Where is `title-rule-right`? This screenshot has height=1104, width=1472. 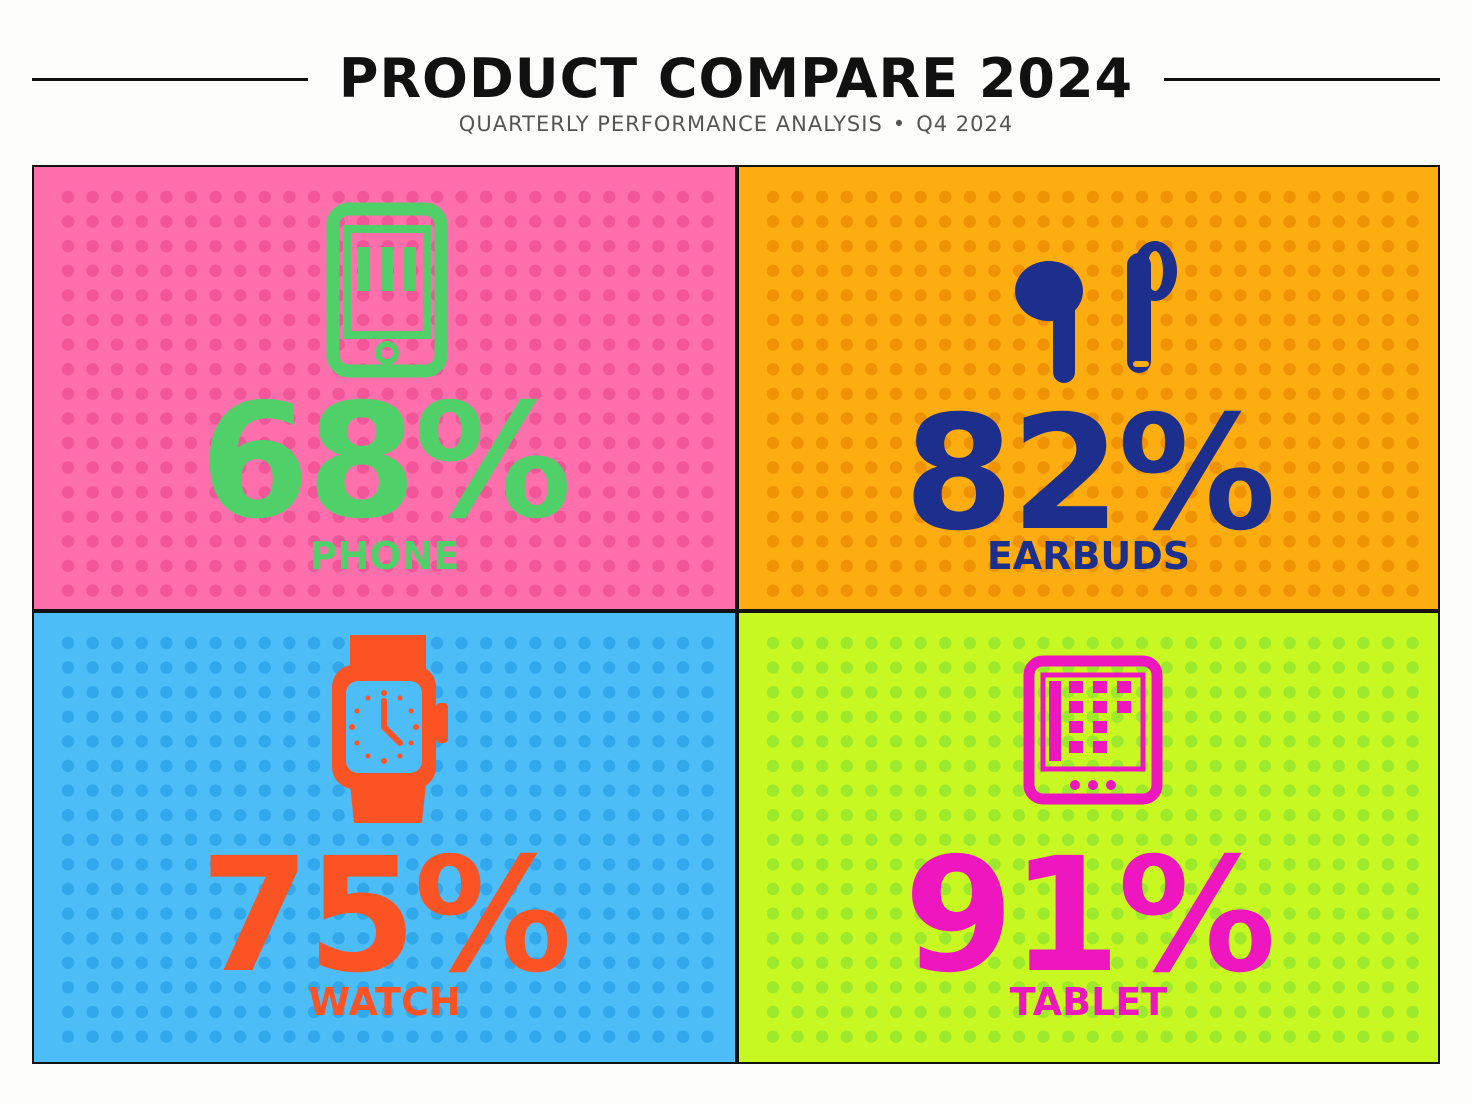 title-rule-right is located at coordinates (1302, 79).